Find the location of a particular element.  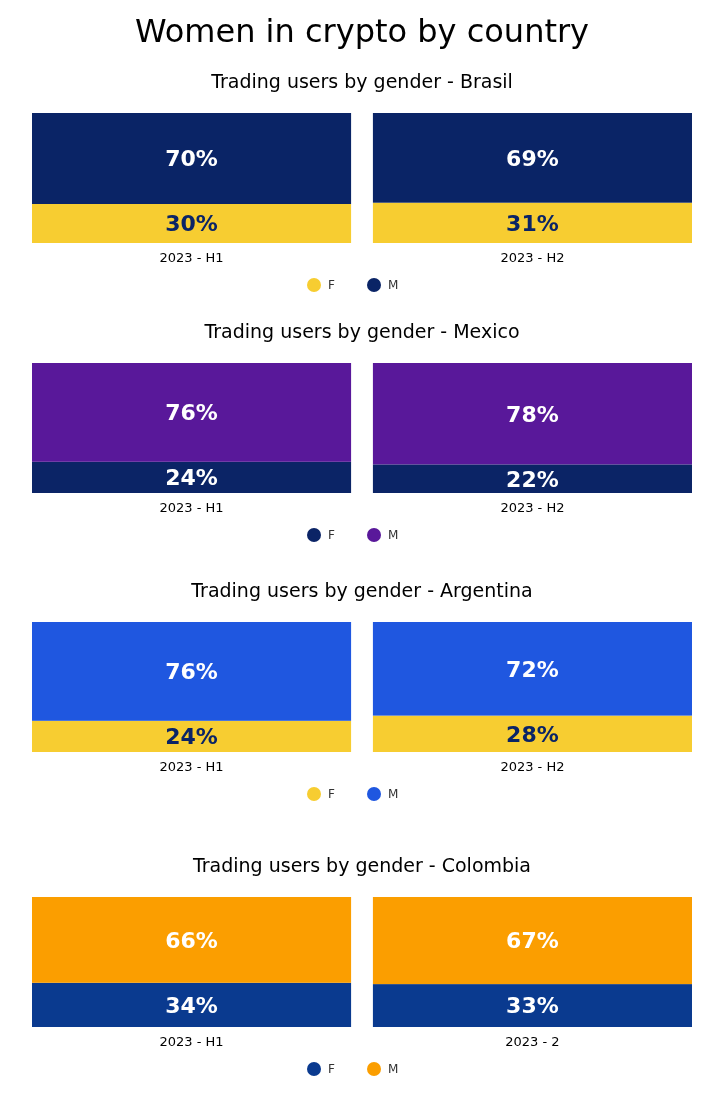

data-label: 72% is located at coordinates (532, 669).